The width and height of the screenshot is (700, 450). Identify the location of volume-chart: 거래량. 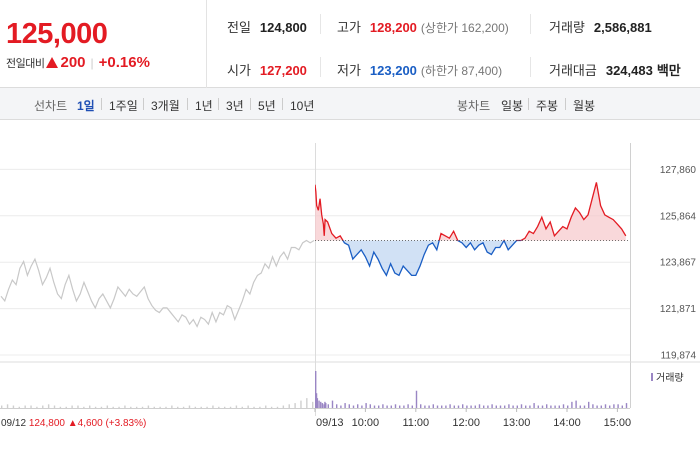
(350, 385).